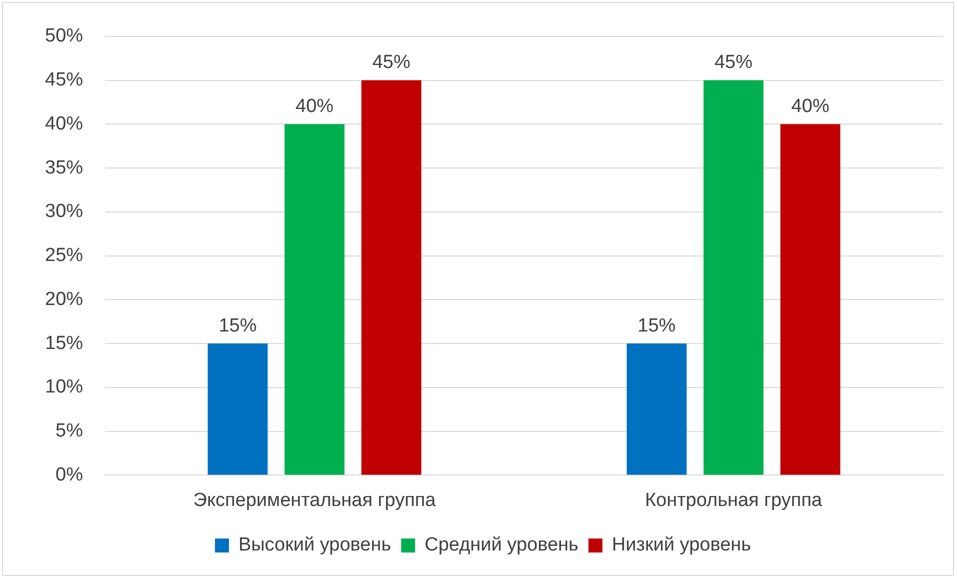 The height and width of the screenshot is (580, 957). I want to click on y-tick-label: 20%, so click(64, 299).